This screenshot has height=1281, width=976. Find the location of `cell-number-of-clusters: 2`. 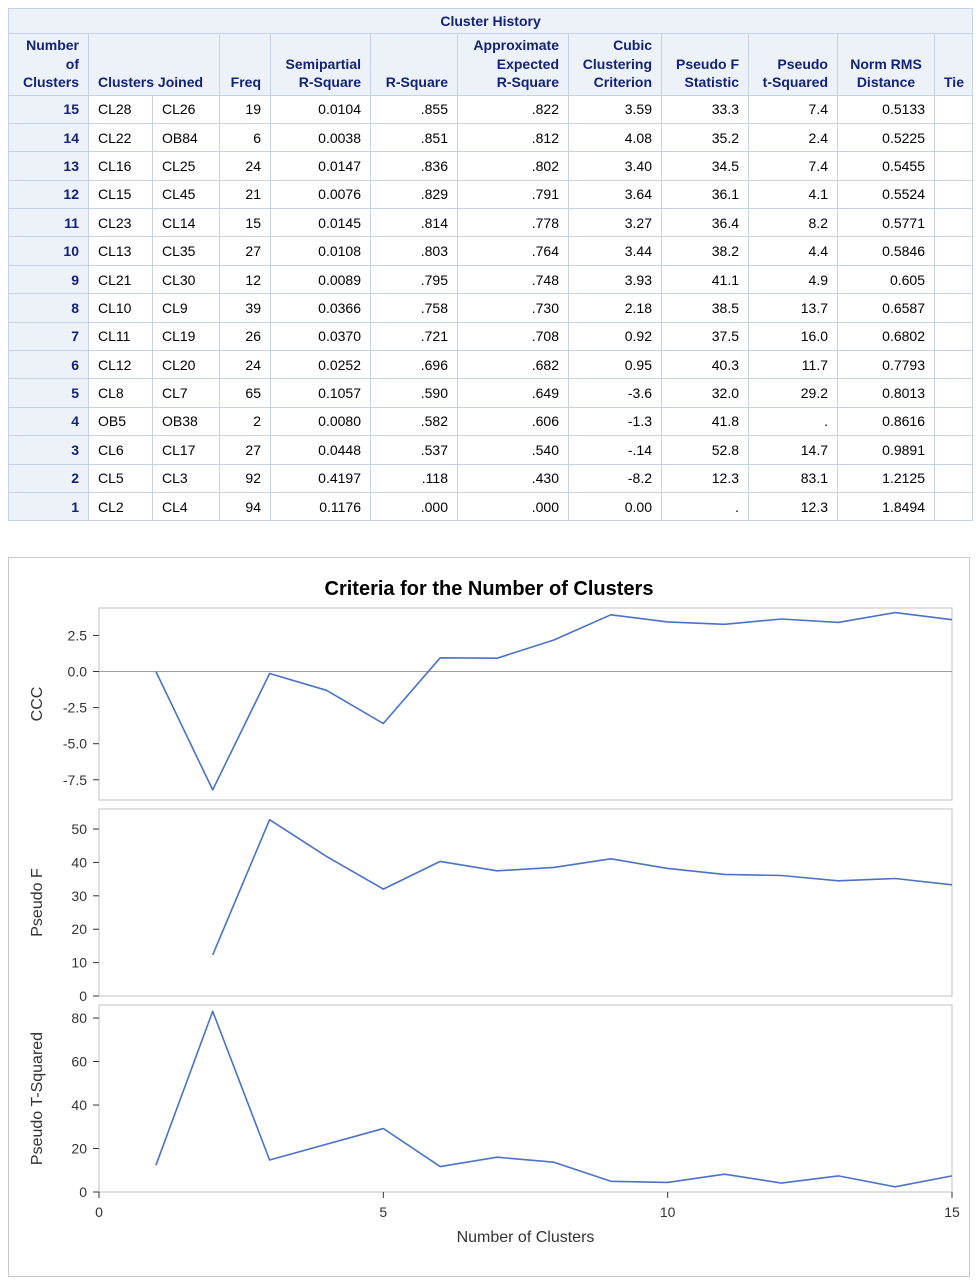

cell-number-of-clusters: 2 is located at coordinates (48, 478).